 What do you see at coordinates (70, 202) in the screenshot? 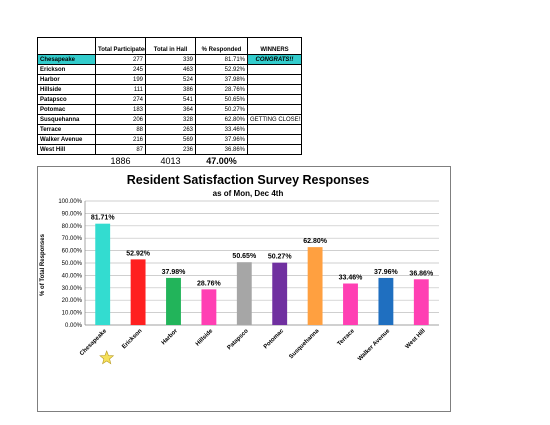
I see `y-tick-label: 100.00%` at bounding box center [70, 202].